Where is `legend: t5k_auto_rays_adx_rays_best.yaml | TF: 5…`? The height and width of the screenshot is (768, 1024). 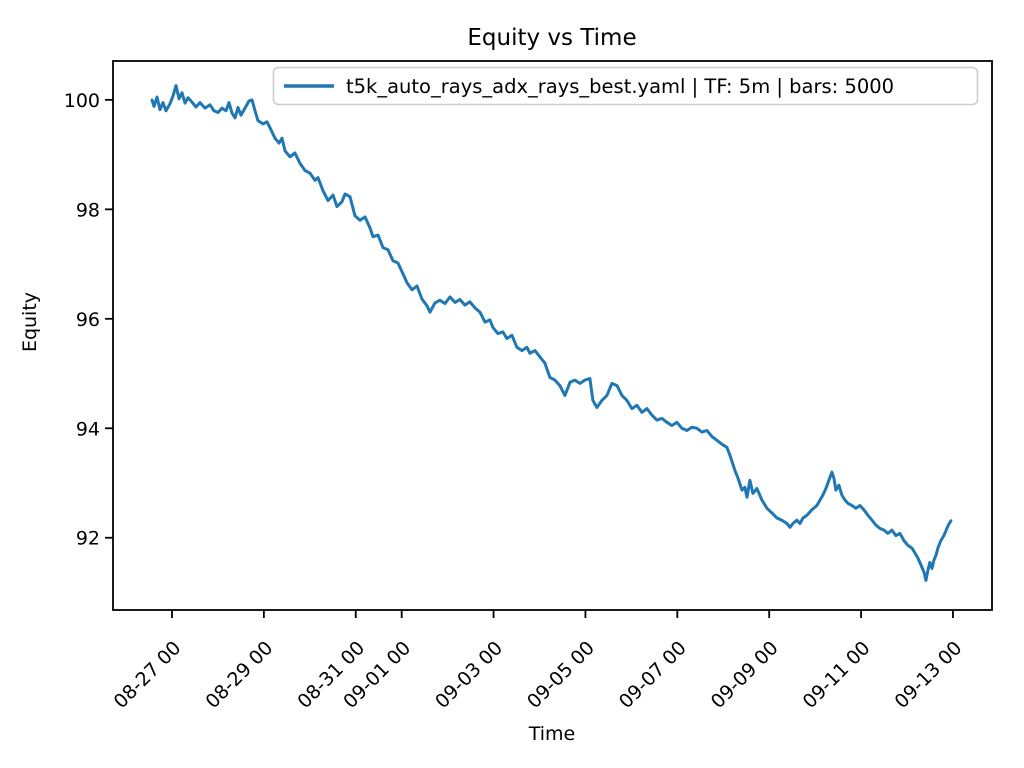
legend: t5k_auto_rays_adx_rays_best.yaml | TF: 5… is located at coordinates (625, 86).